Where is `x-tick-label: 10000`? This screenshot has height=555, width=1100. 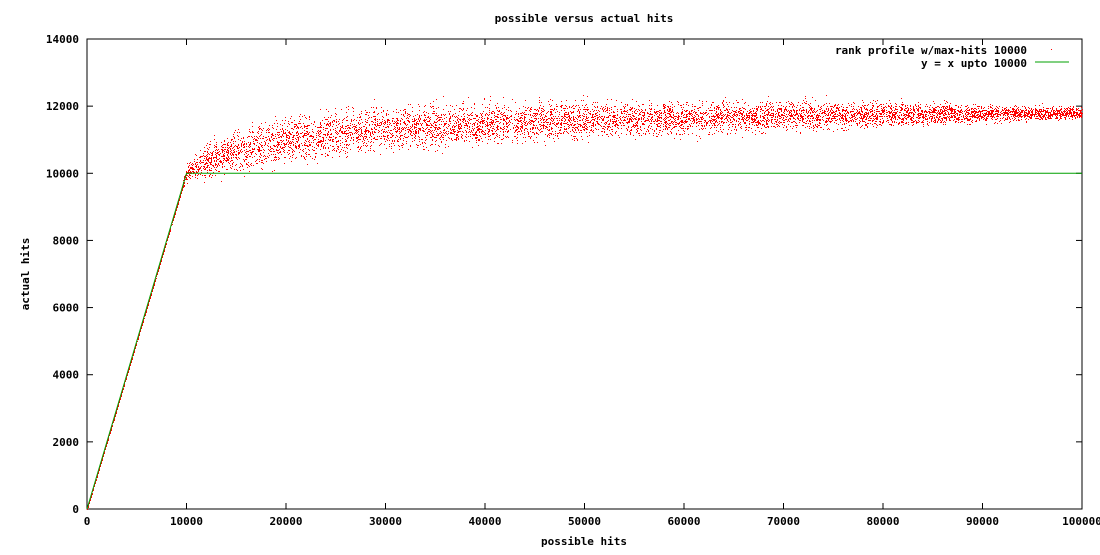
x-tick-label: 10000 is located at coordinates (186, 521).